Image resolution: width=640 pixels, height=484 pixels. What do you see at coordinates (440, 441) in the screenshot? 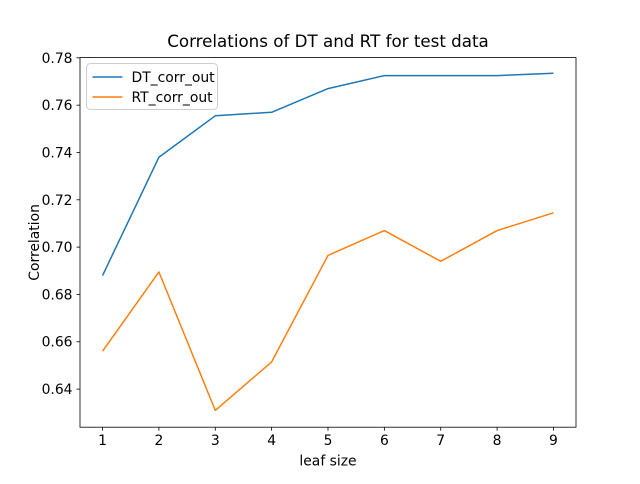
I see `x-tick-label: 7` at bounding box center [440, 441].